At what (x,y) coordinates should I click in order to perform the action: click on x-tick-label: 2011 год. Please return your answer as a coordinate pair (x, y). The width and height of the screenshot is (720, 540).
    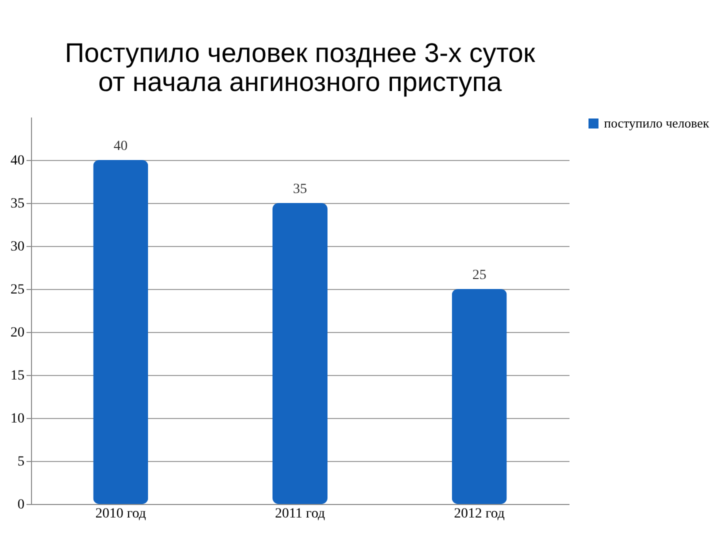
    Looking at the image, I should click on (300, 514).